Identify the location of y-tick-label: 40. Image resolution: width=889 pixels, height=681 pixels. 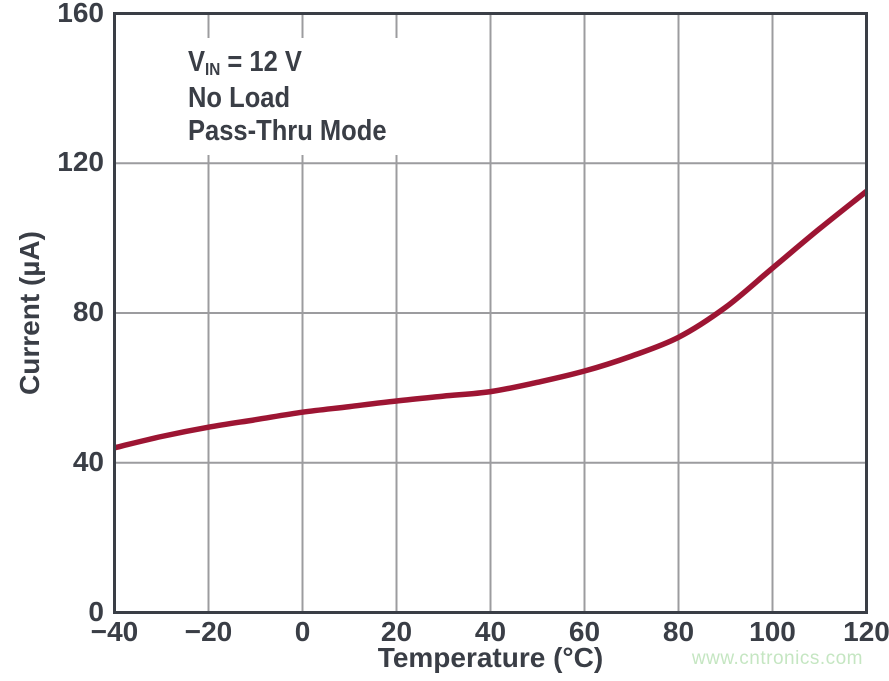
(88, 461).